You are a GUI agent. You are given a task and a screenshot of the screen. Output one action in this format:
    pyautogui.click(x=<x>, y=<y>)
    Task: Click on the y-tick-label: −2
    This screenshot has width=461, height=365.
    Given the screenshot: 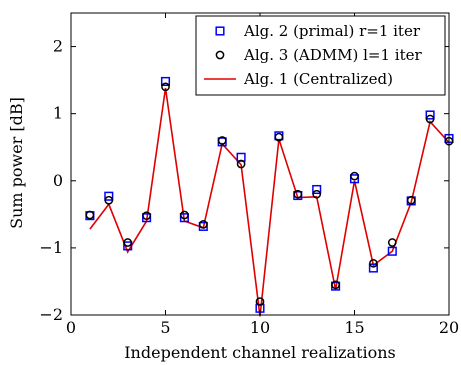 What is the action you would take?
    pyautogui.click(x=51, y=314)
    